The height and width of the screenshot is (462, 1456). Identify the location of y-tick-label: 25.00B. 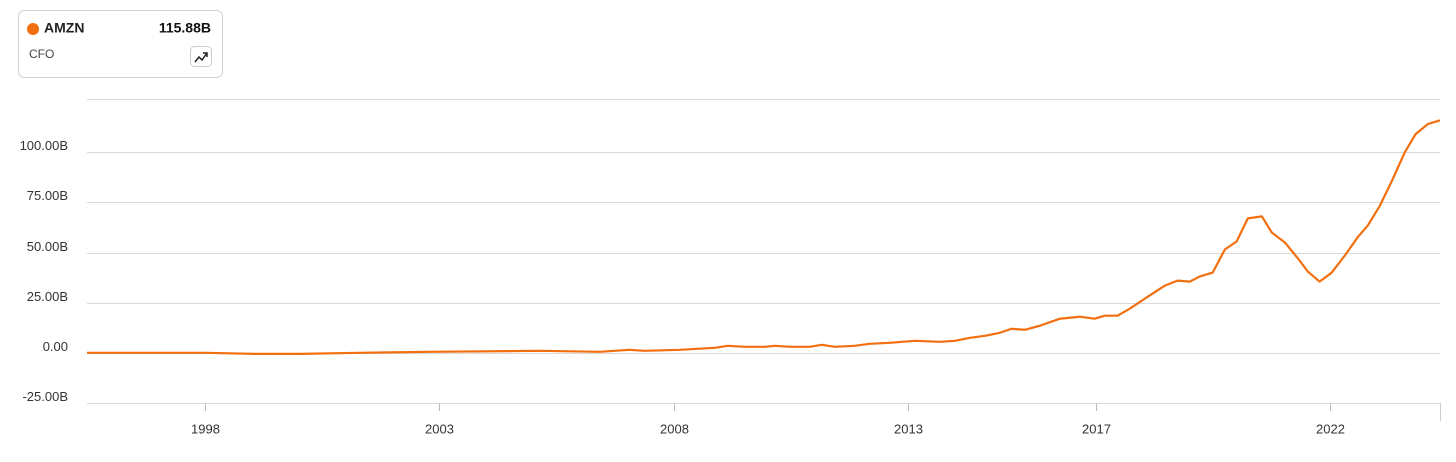
(47, 296).